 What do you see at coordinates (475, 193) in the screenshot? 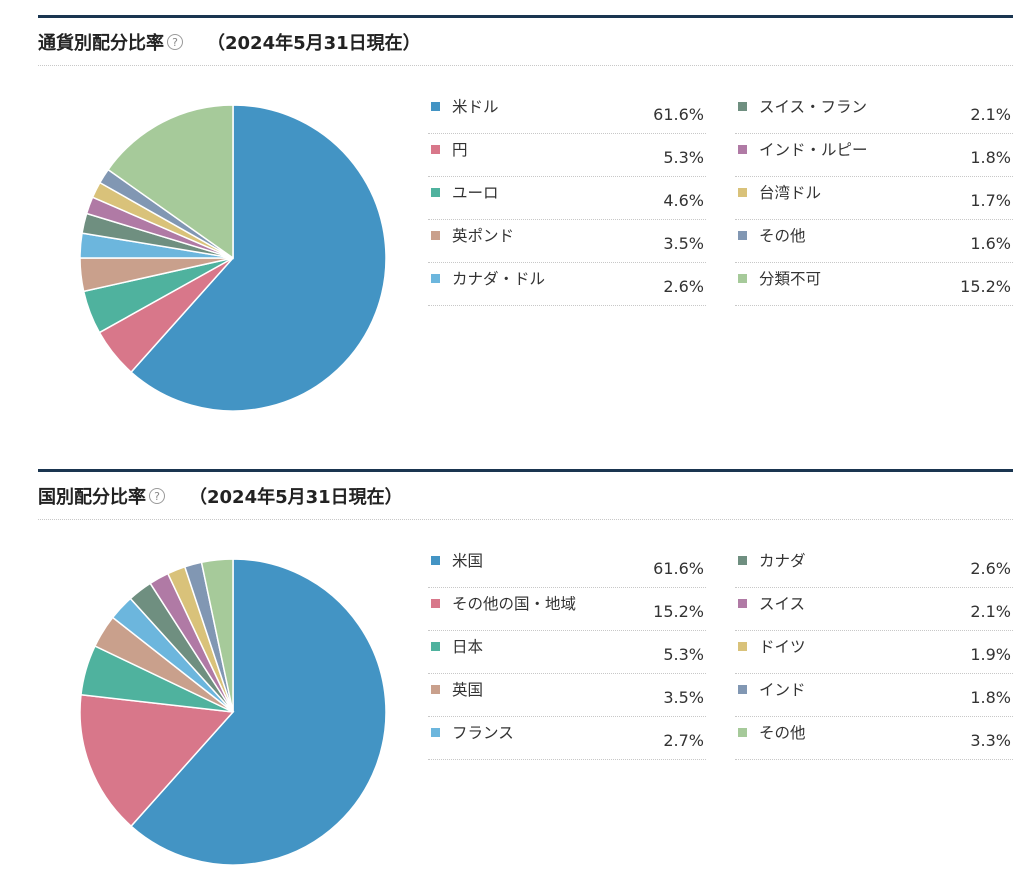
I see `legend-label: ユーロ` at bounding box center [475, 193].